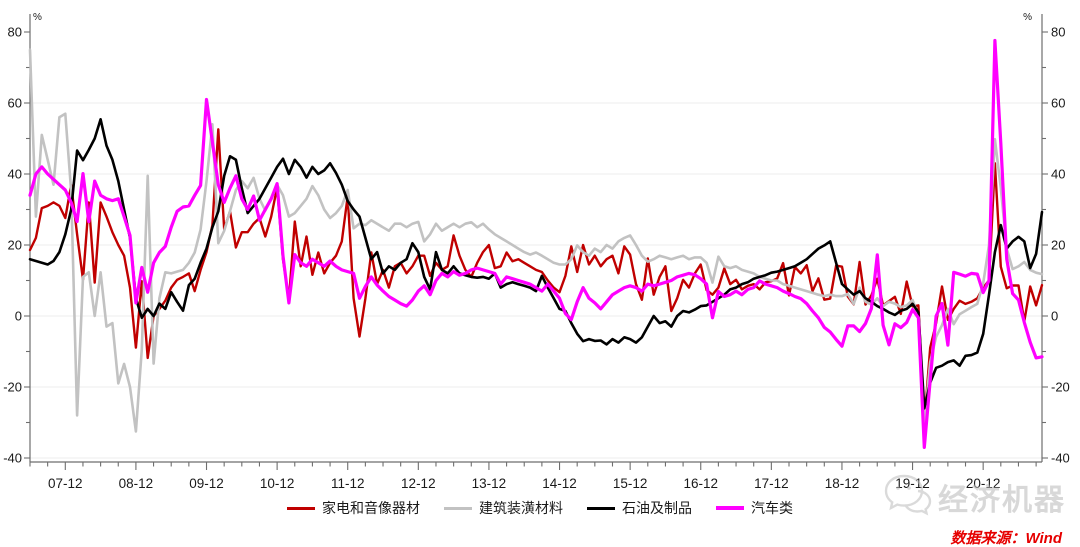  I want to click on x-tick-label: 19-12, so click(912, 483).